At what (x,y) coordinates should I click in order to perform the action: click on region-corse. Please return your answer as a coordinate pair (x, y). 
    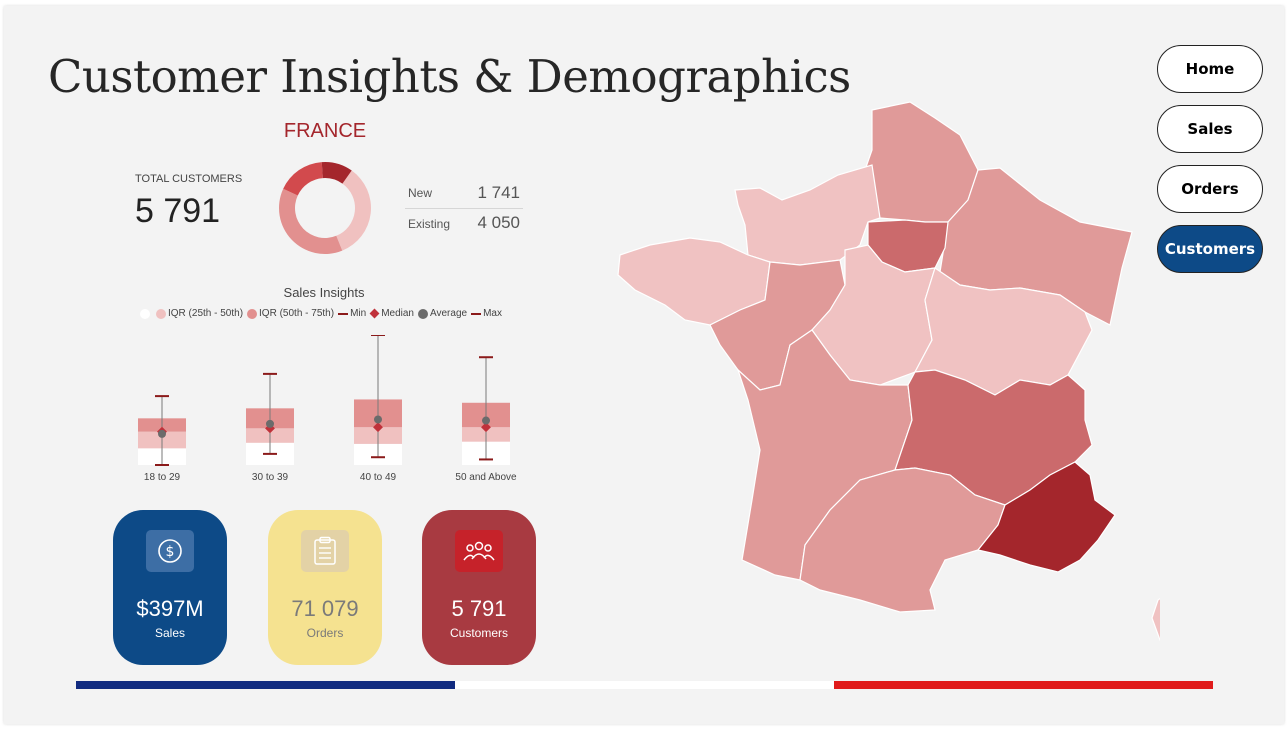
    Looking at the image, I should click on (1155, 619).